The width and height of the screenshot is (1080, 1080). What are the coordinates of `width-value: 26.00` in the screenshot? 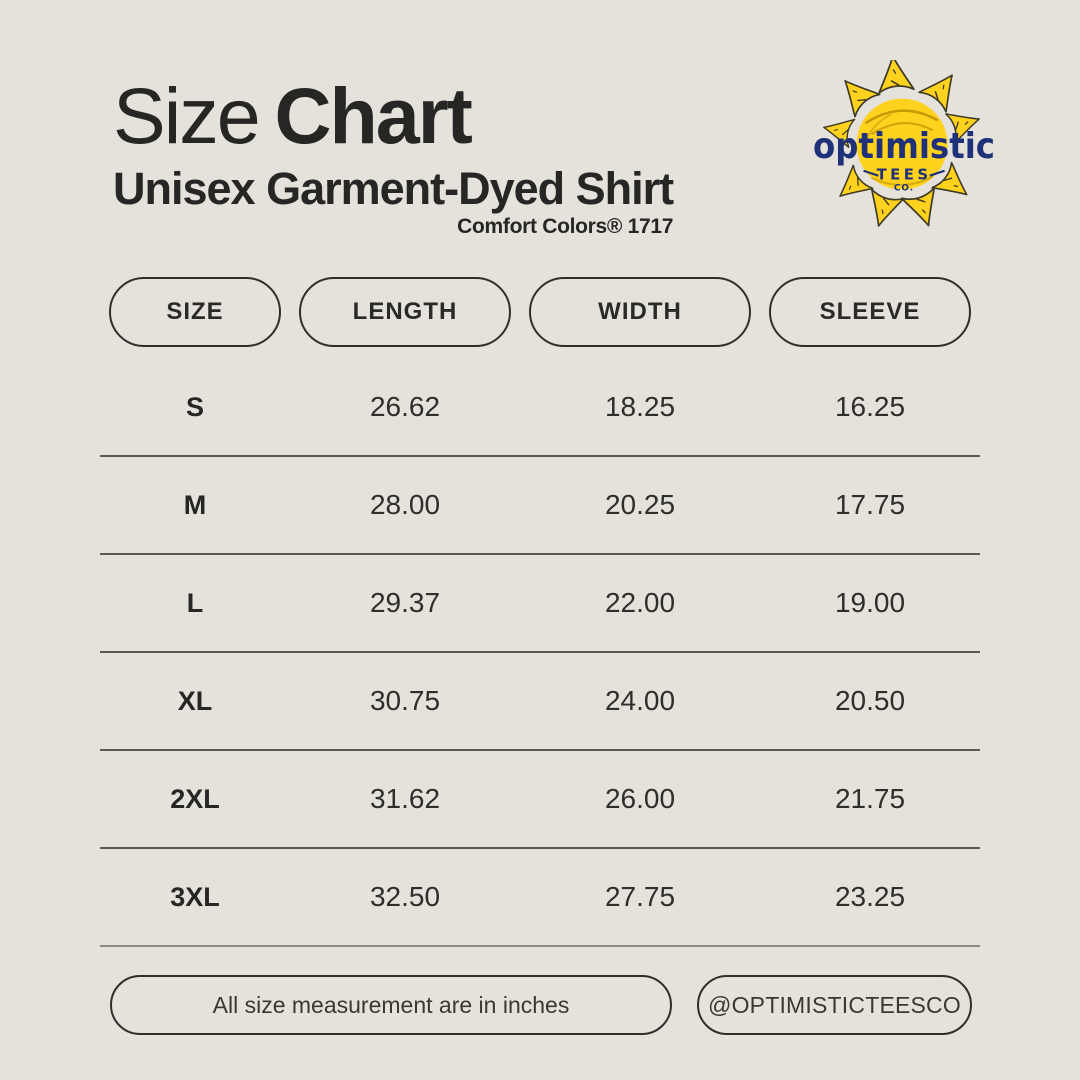 It's located at (640, 798).